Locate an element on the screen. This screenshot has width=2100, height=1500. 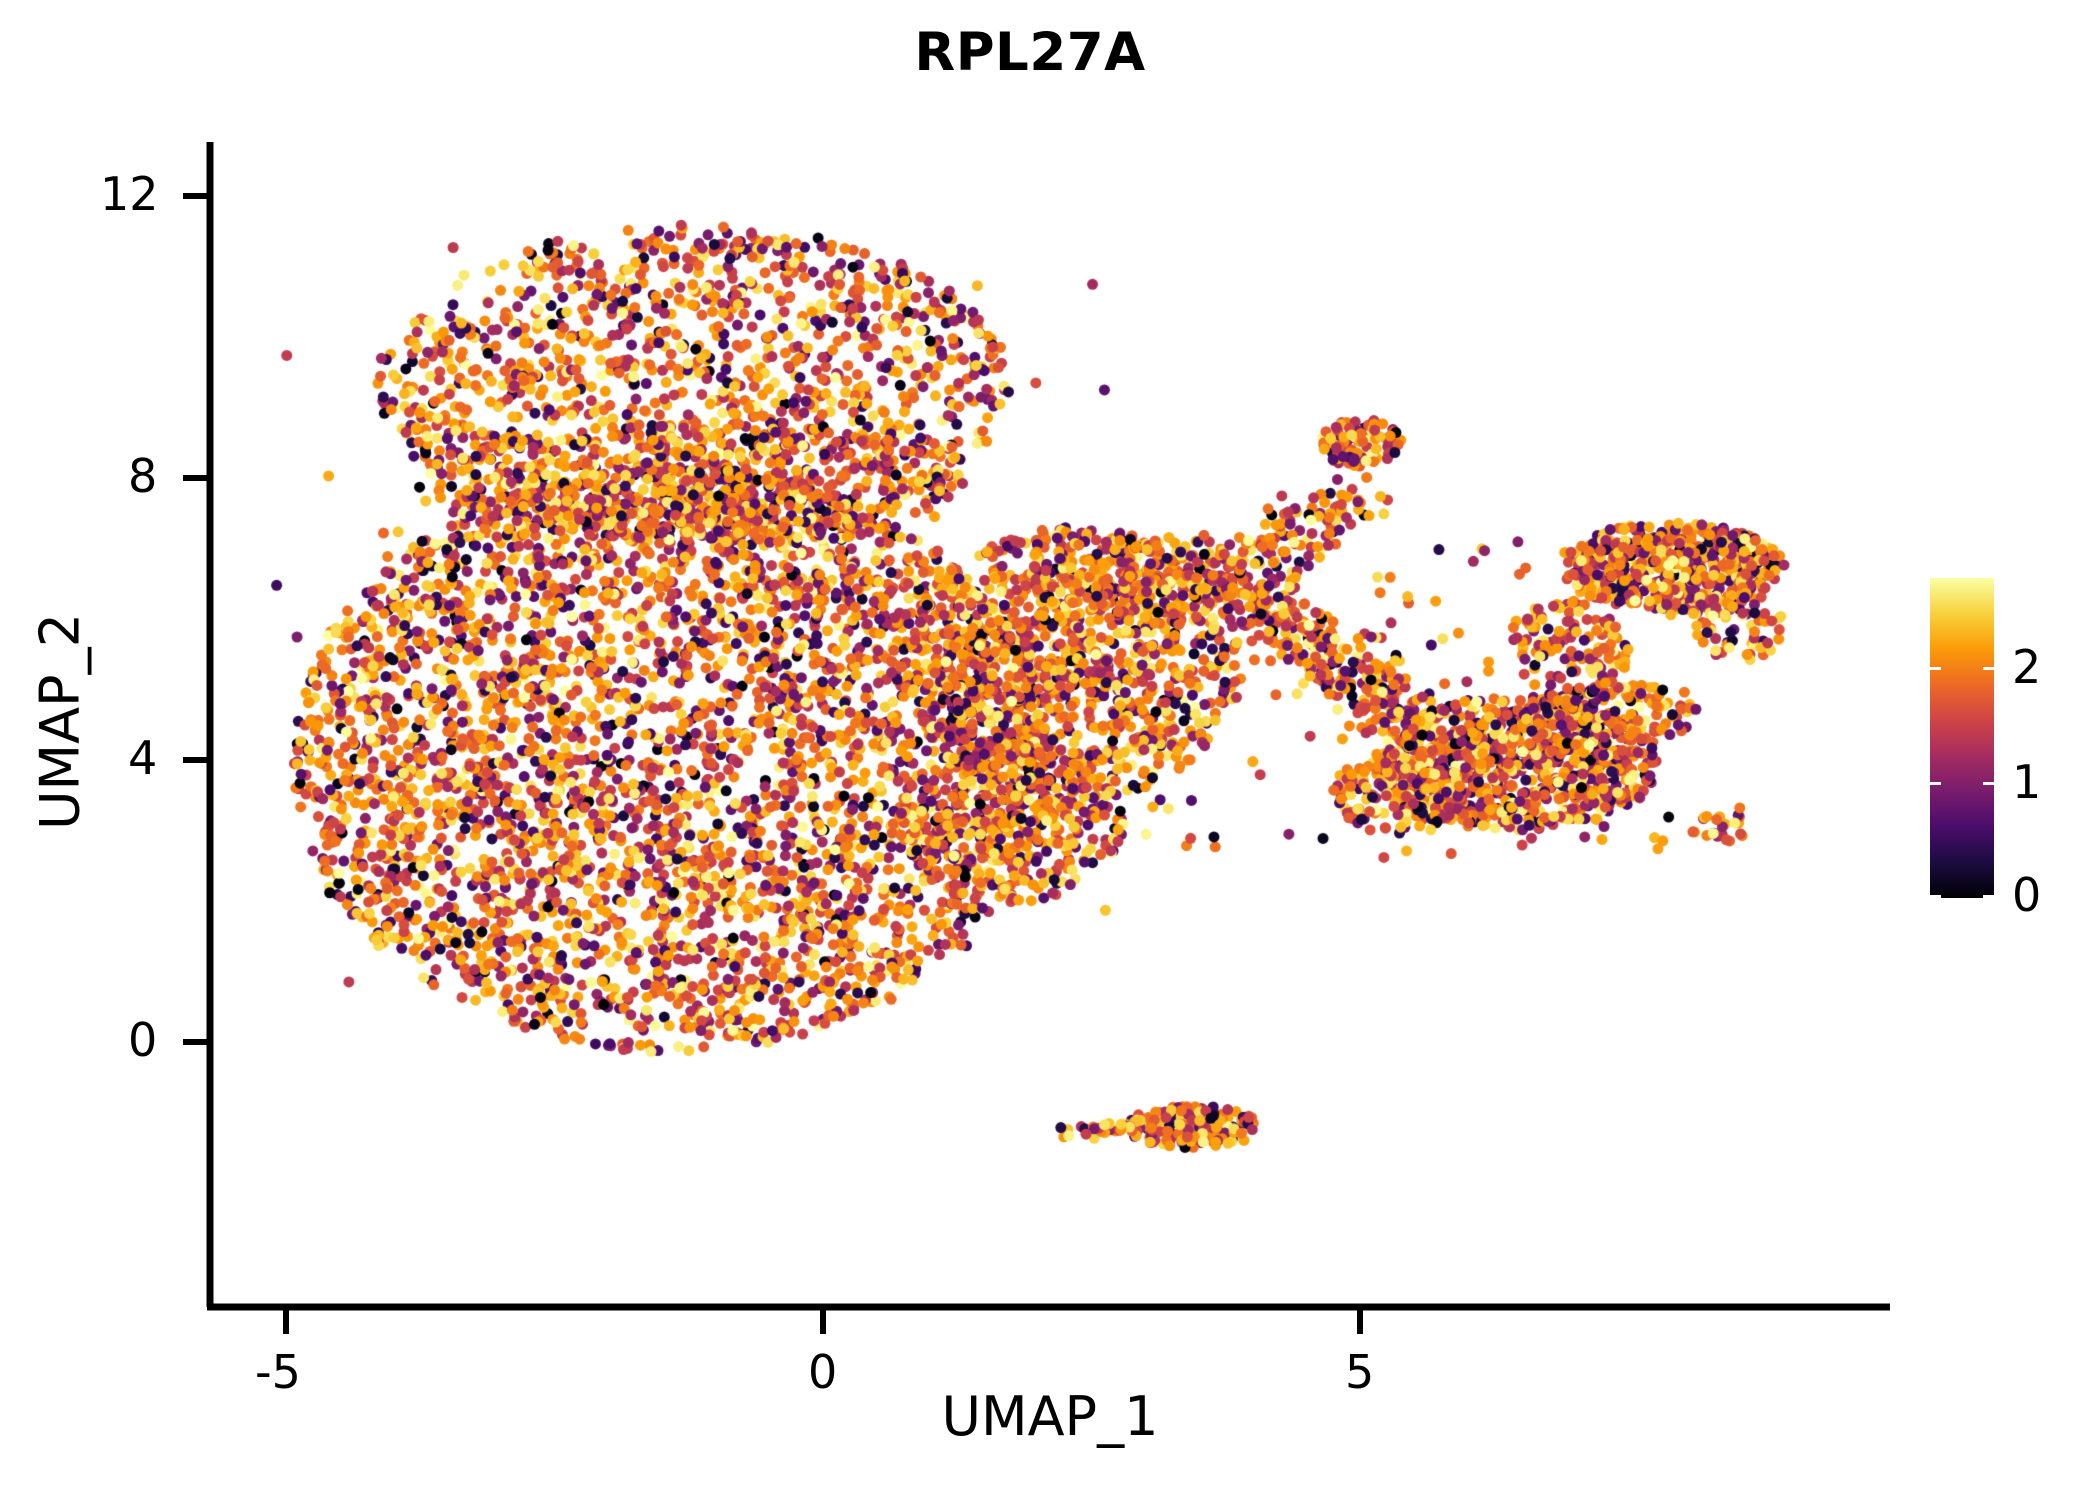
colorbar-tick-2-right is located at coordinates (1988, 668).